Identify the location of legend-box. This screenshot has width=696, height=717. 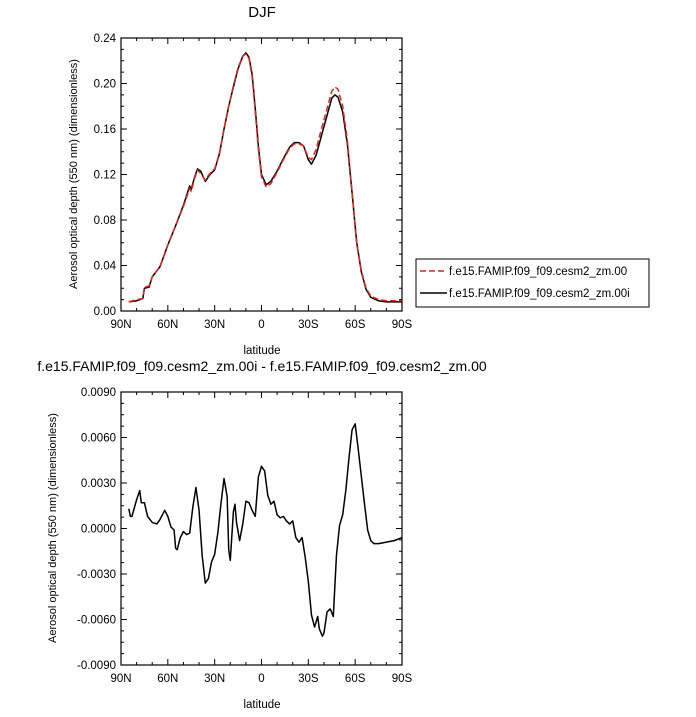
(532, 283).